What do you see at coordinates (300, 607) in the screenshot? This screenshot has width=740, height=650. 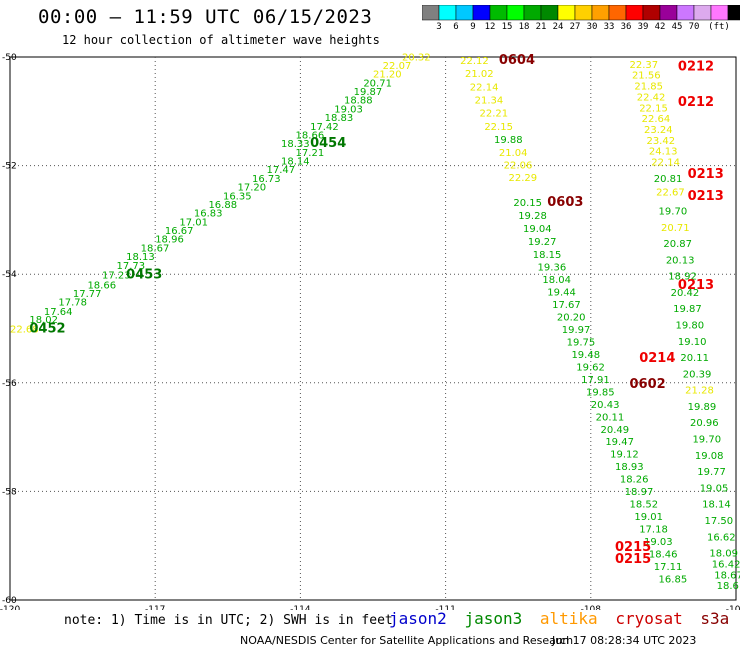 I see `longitude-label: -114` at bounding box center [300, 607].